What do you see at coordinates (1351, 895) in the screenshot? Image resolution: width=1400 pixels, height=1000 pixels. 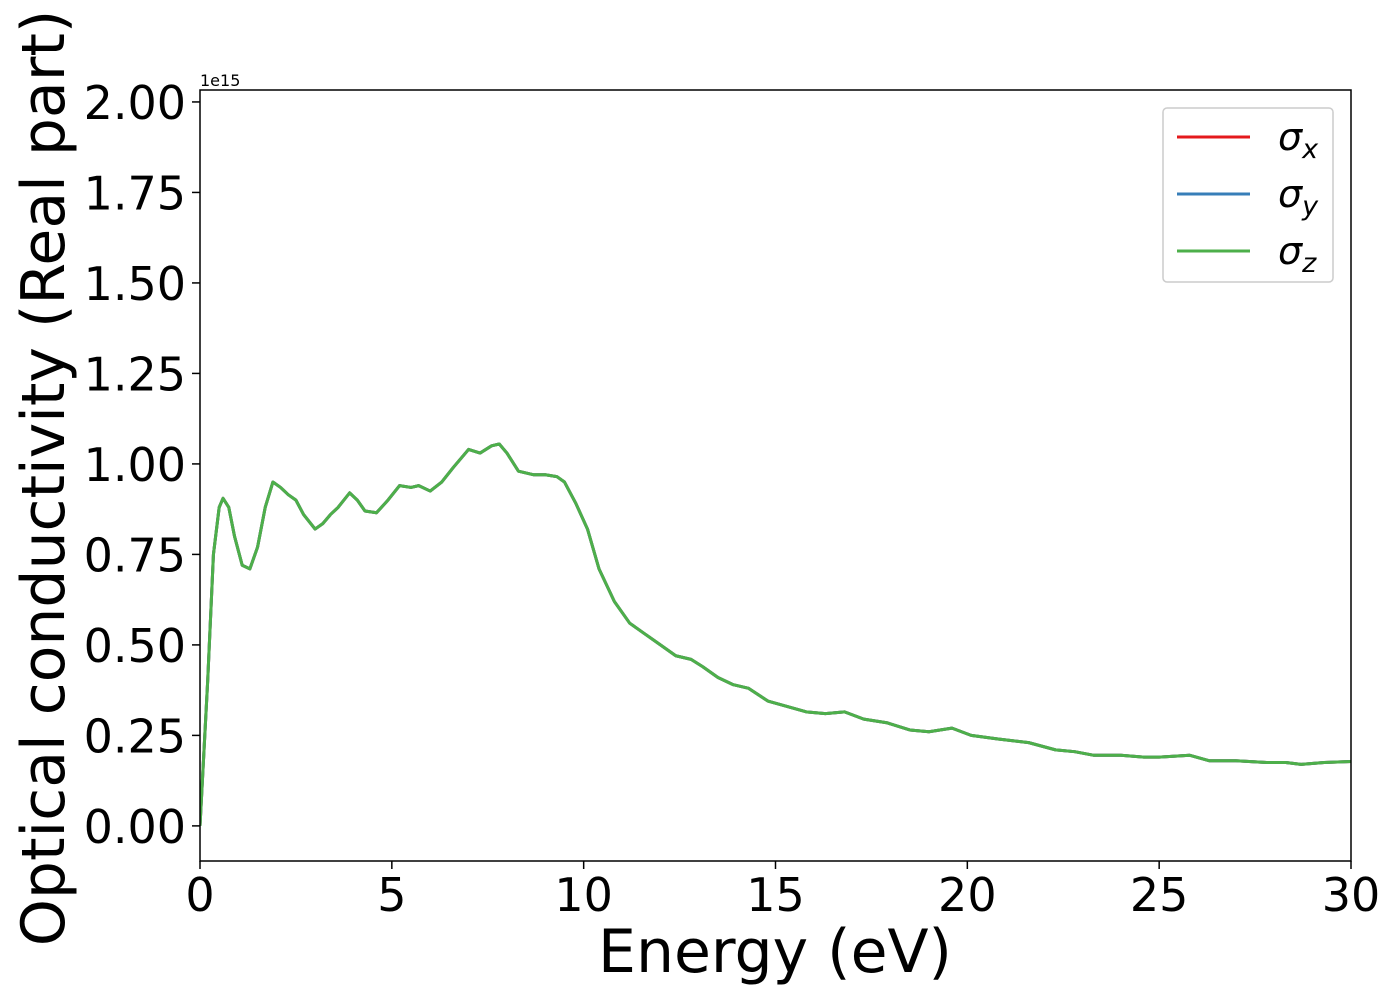 I see `x-tick-label: 30` at bounding box center [1351, 895].